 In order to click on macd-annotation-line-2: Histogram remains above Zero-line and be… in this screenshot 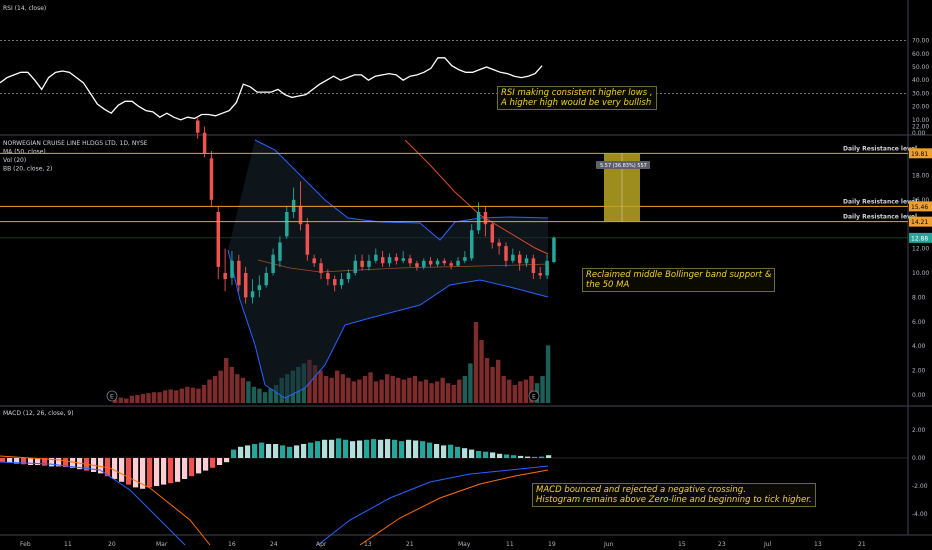, I will do `click(674, 500)`.